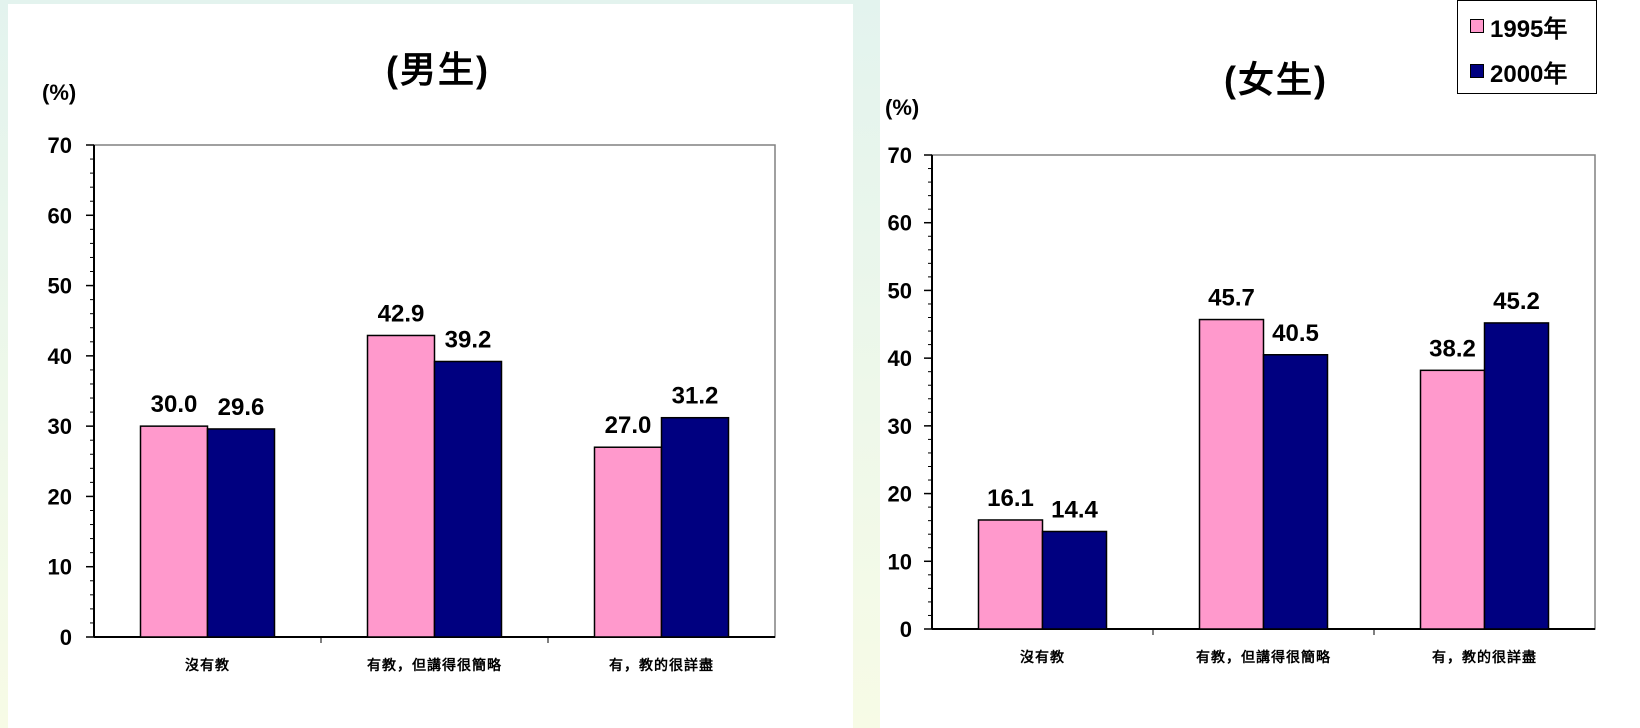  What do you see at coordinates (438, 69) in the screenshot?
I see `male-chart-title: (男生)` at bounding box center [438, 69].